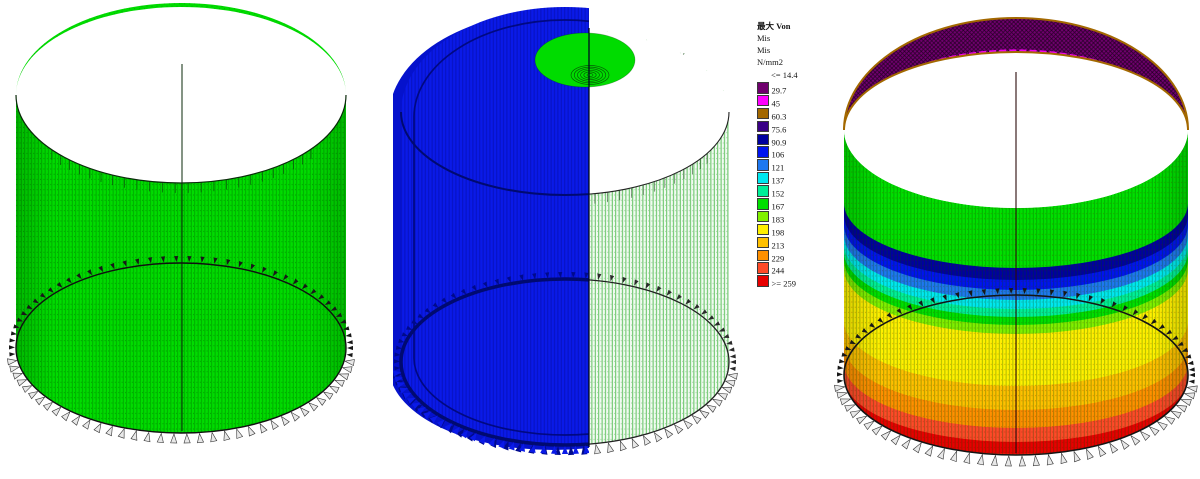 The image size is (1200, 479). What do you see at coordinates (784, 75) in the screenshot?
I see `legend-min-label: <= 14.4` at bounding box center [784, 75].